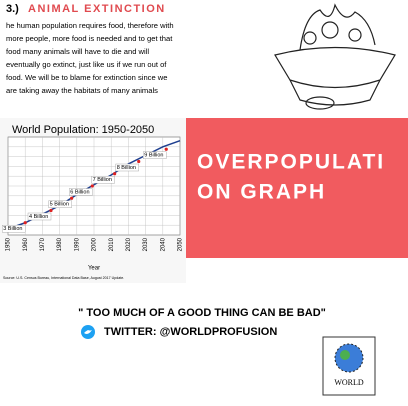 The height and width of the screenshot is (406, 408). What do you see at coordinates (60, 244) in the screenshot?
I see `x-tick-label: 1980` at bounding box center [60, 244].